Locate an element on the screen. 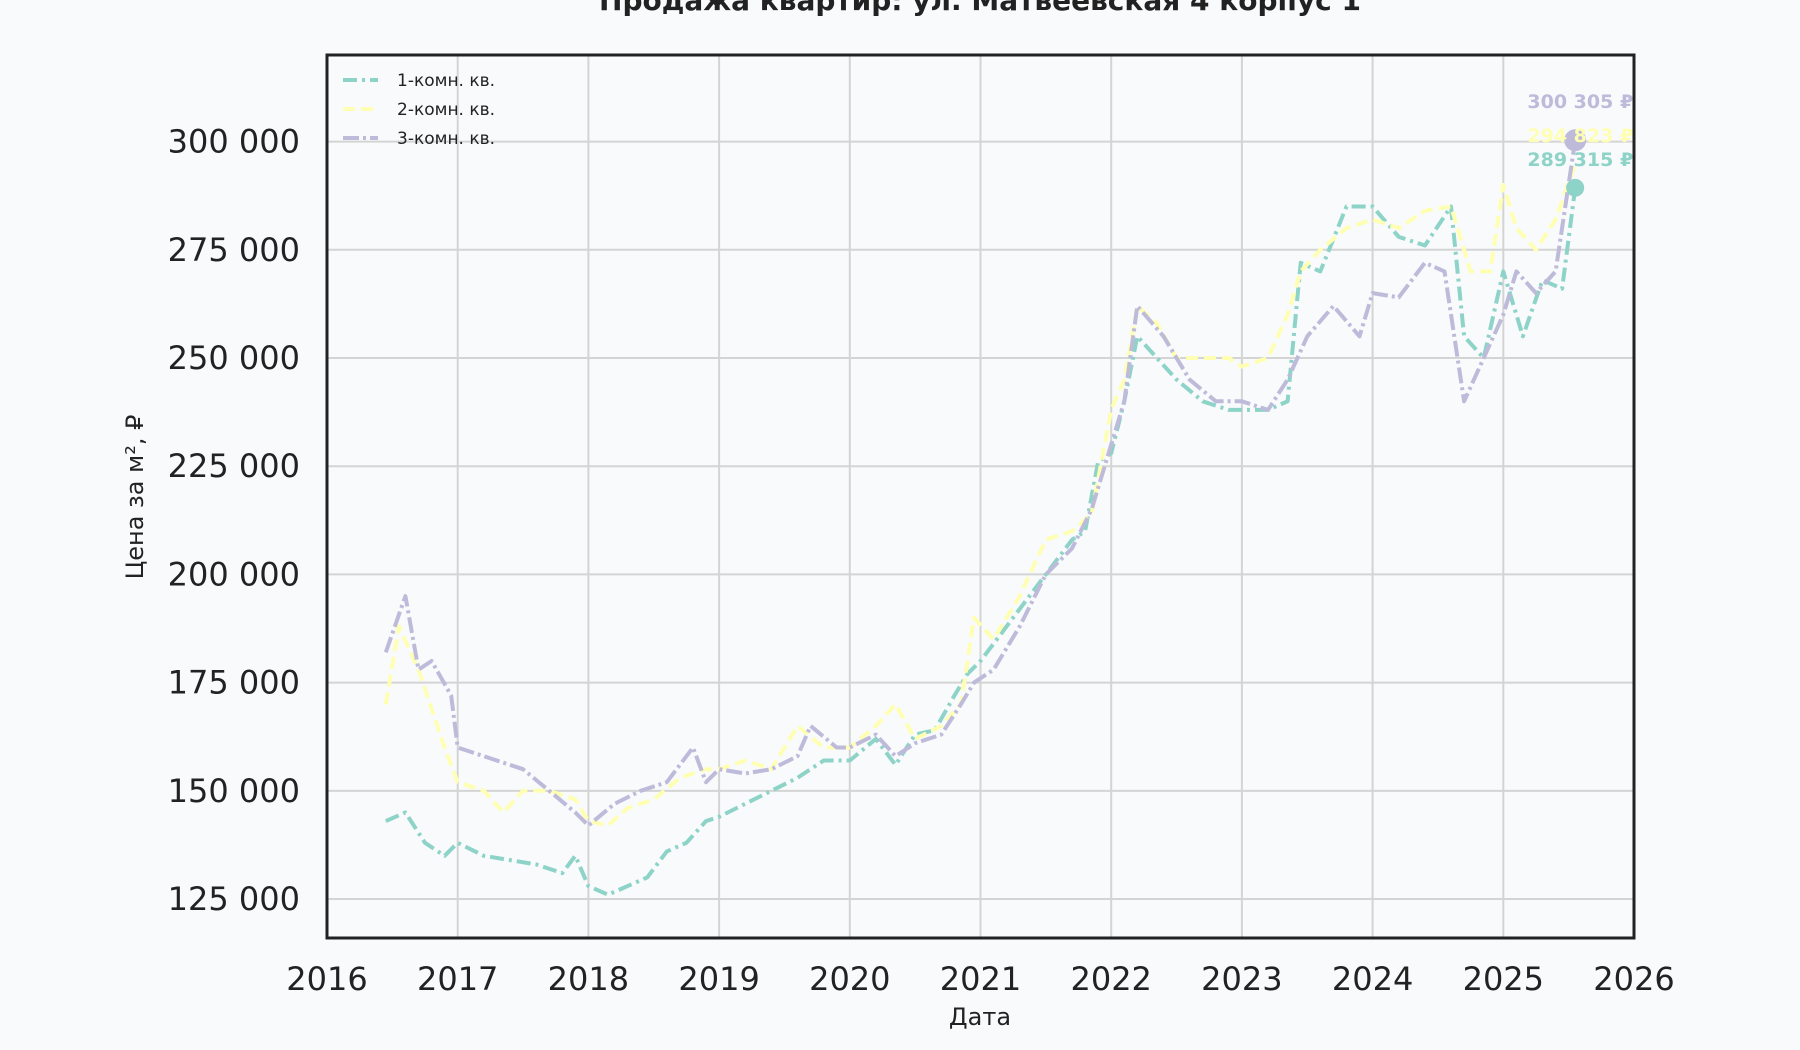 The width and height of the screenshot is (1800, 1050). y-tick-label: 175 000 is located at coordinates (234, 683).